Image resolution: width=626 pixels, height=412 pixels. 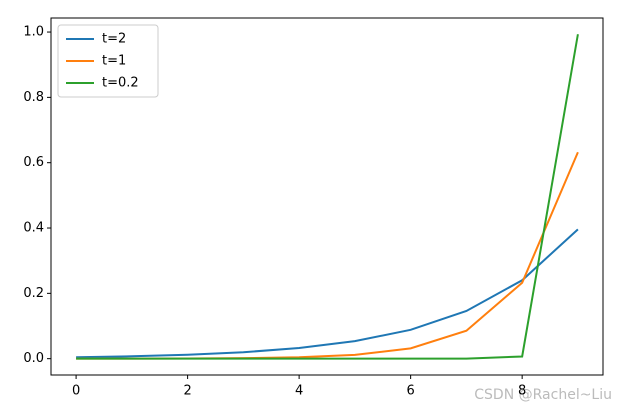 I want to click on x-tick-label: 2, so click(x=187, y=391).